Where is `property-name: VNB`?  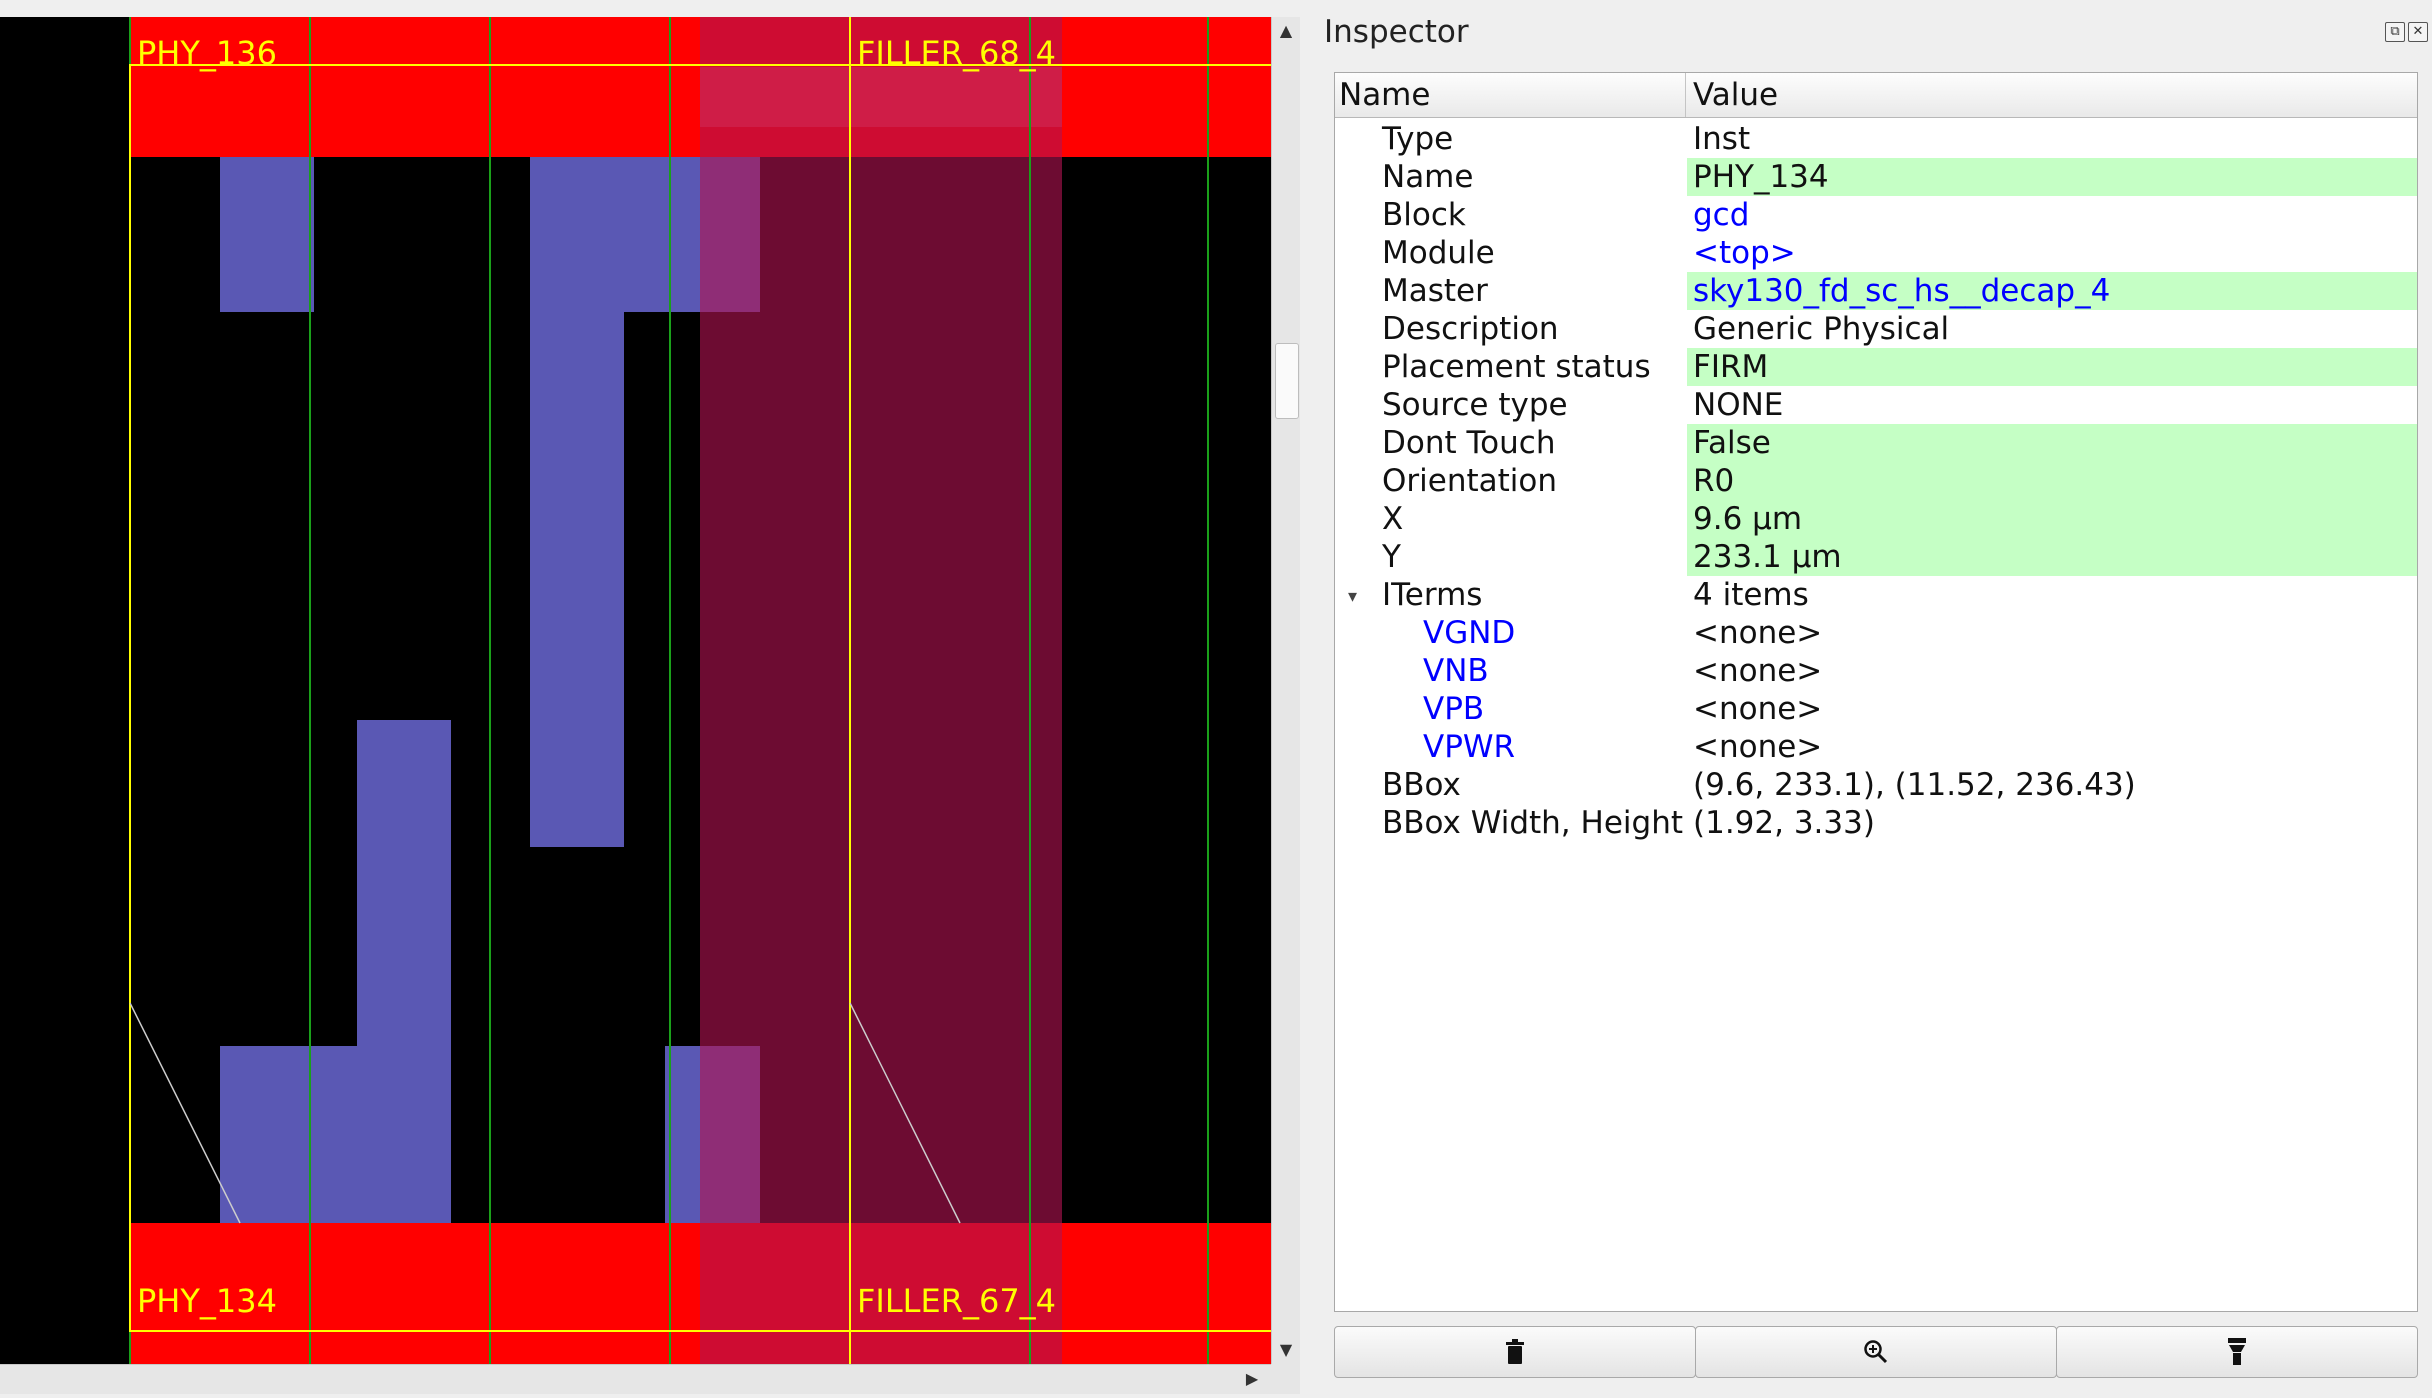 property-name: VNB is located at coordinates (1456, 671).